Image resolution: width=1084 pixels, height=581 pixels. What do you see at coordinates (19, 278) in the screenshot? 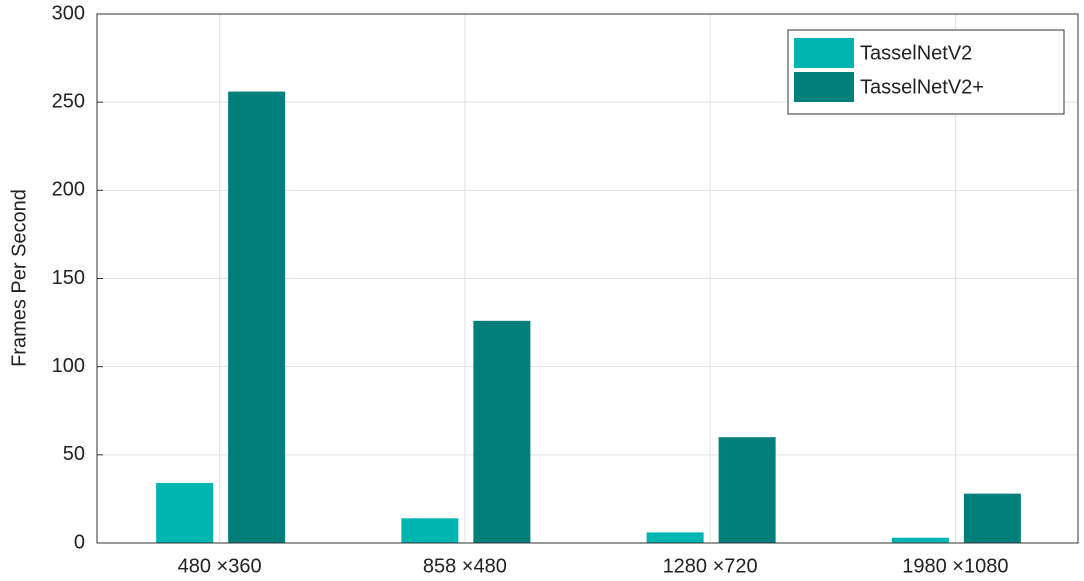
I see `y-axis-label: Frames Per Second` at bounding box center [19, 278].